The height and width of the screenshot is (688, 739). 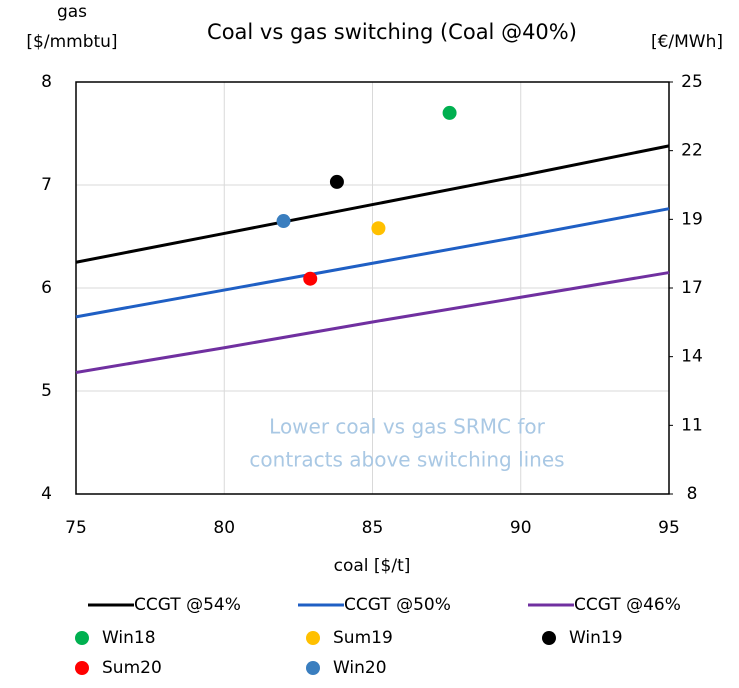 I want to click on y2-axis-label: [€/MWh], so click(x=687, y=42).